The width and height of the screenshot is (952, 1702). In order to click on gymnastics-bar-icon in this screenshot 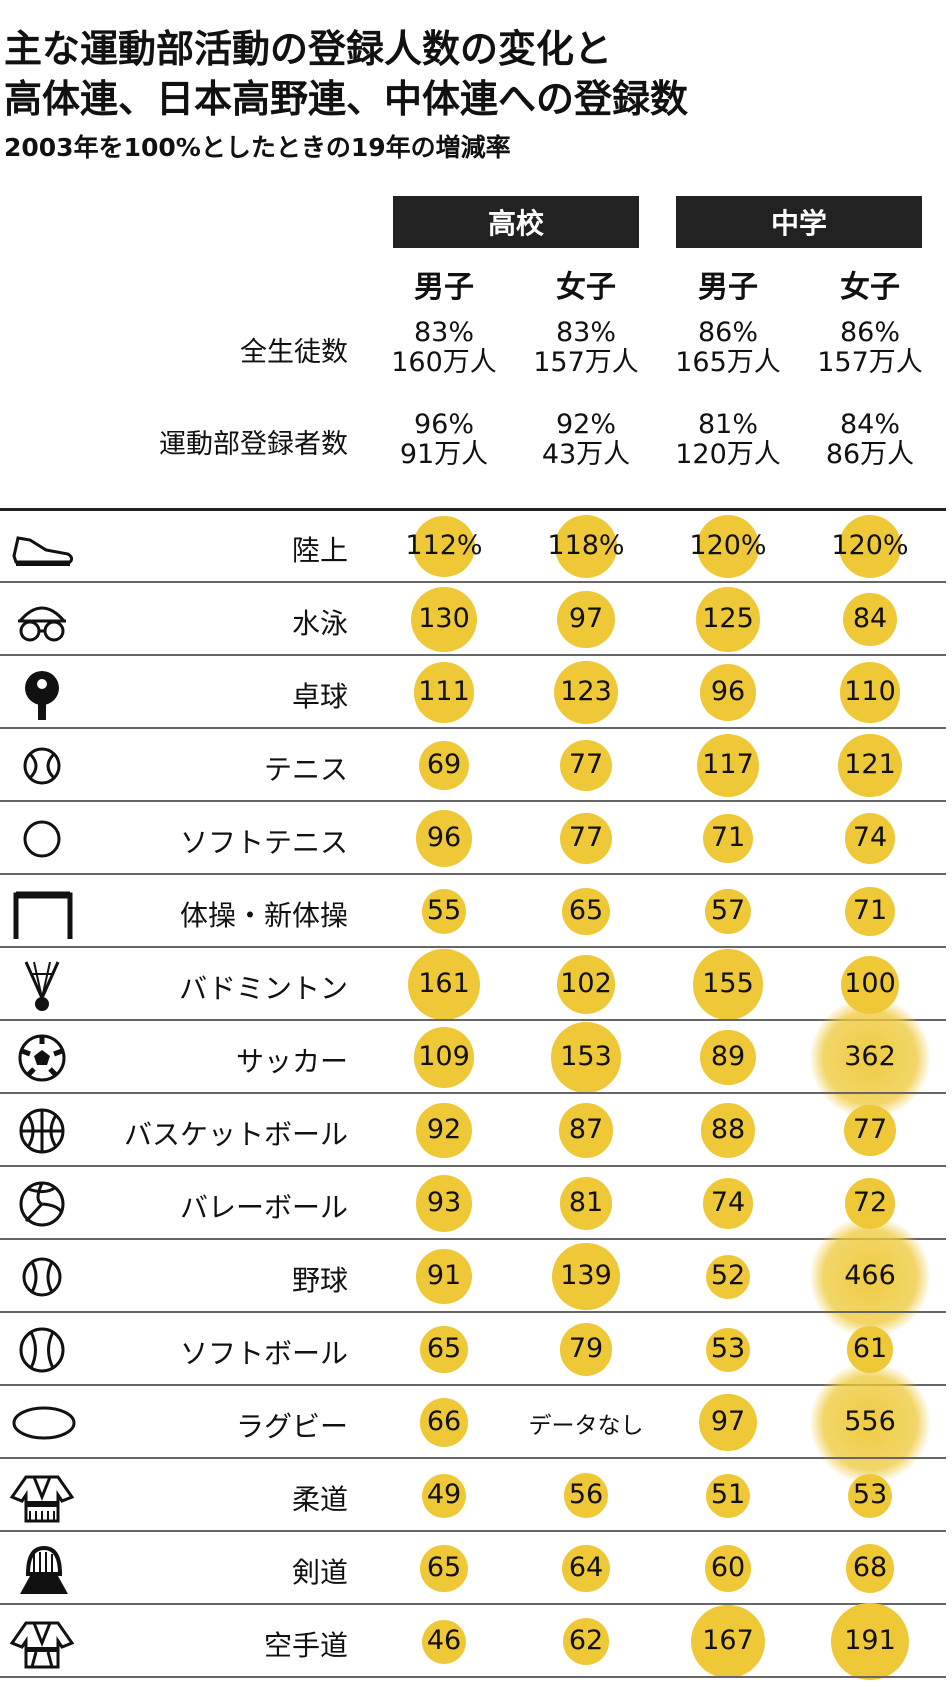, I will do `click(43, 915)`.